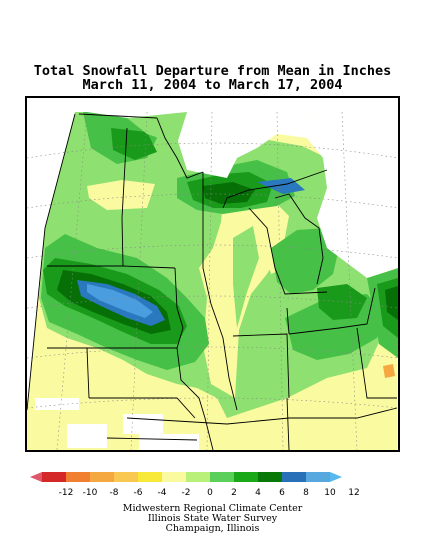  Describe the element at coordinates (282, 493) in the screenshot. I see `legend-tick-label: 6` at that location.